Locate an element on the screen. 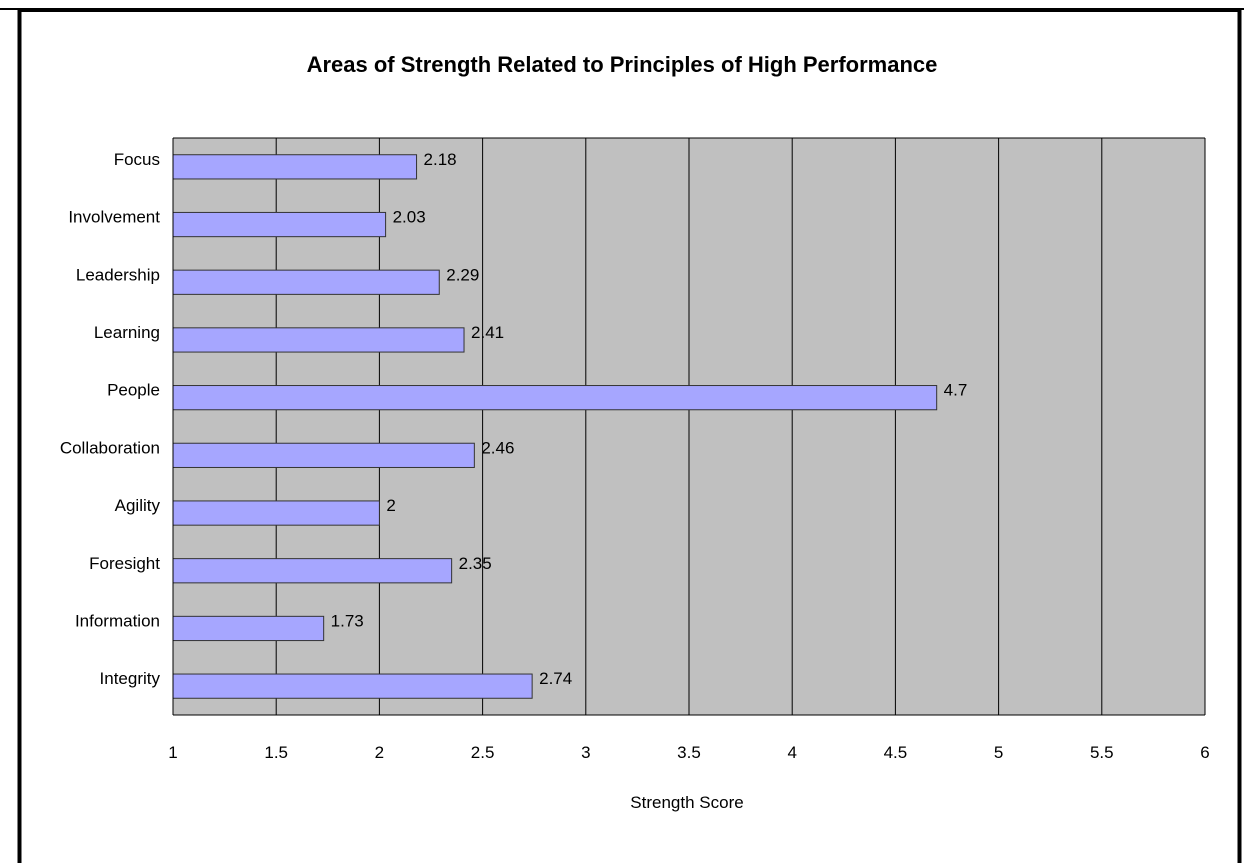 This screenshot has width=1244, height=863. x-tick-label: 4 is located at coordinates (791, 752).